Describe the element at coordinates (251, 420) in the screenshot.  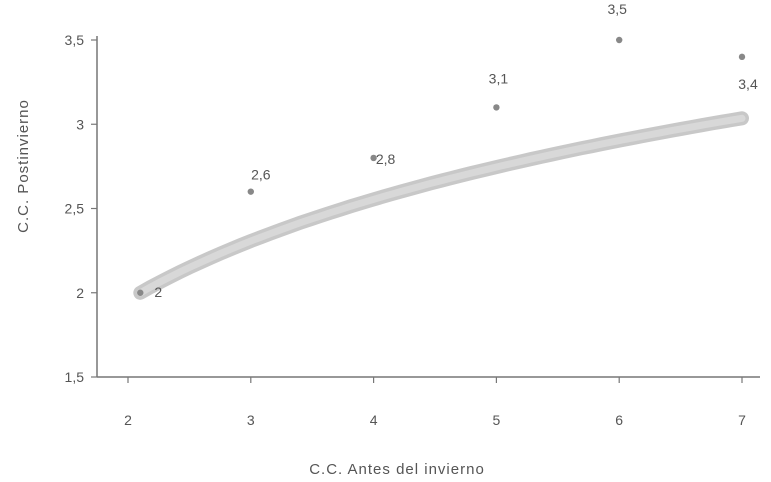
I see `x-tick-label: 3` at that location.